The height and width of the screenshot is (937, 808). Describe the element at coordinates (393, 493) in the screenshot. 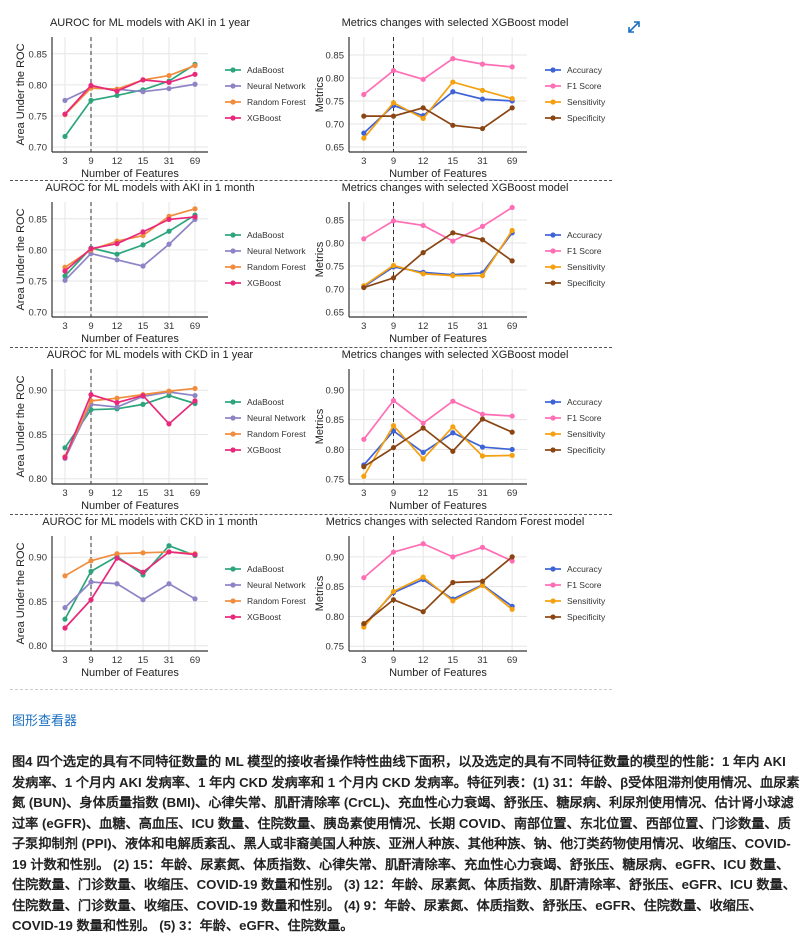

I see `x-tick-label: 9` at that location.